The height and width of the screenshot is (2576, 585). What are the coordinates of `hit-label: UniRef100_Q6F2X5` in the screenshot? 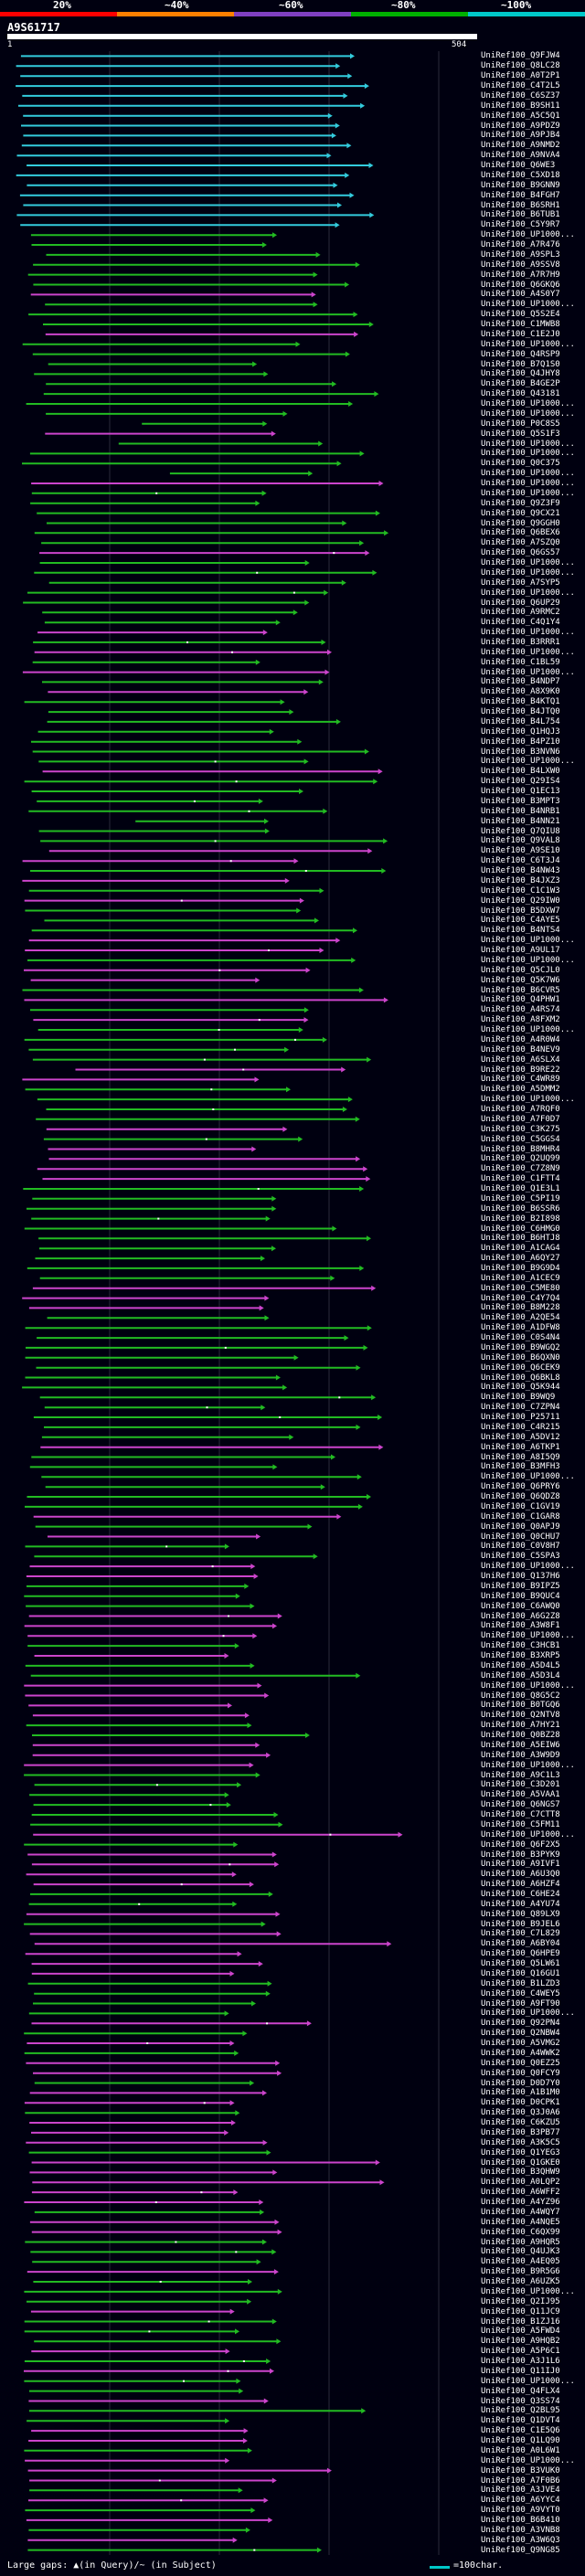 It's located at (520, 1844).